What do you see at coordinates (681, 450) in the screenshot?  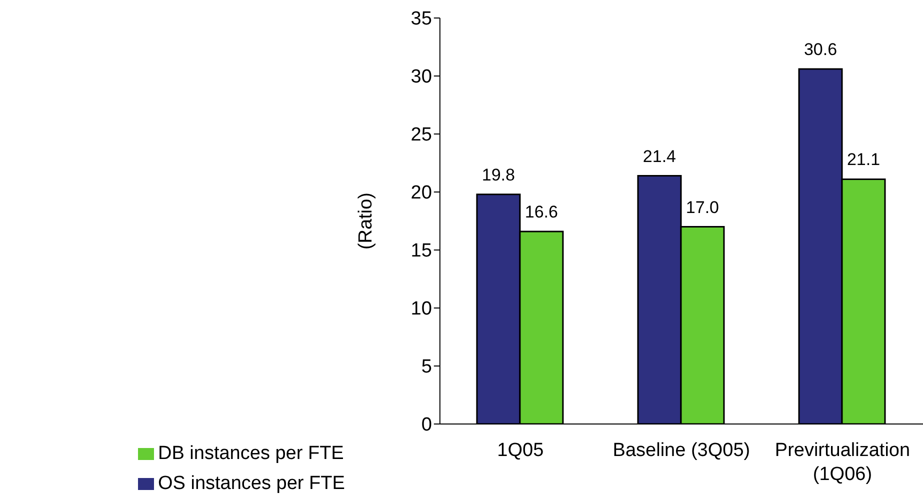 I see `x-tick-label: Baseline (3Q05)` at bounding box center [681, 450].